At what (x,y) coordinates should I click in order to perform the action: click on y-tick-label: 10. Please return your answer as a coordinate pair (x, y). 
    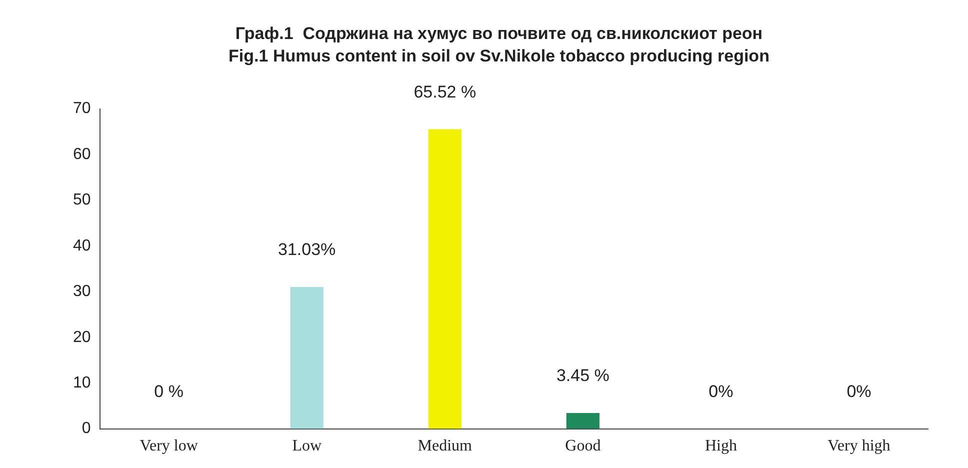
    Looking at the image, I should click on (82, 383).